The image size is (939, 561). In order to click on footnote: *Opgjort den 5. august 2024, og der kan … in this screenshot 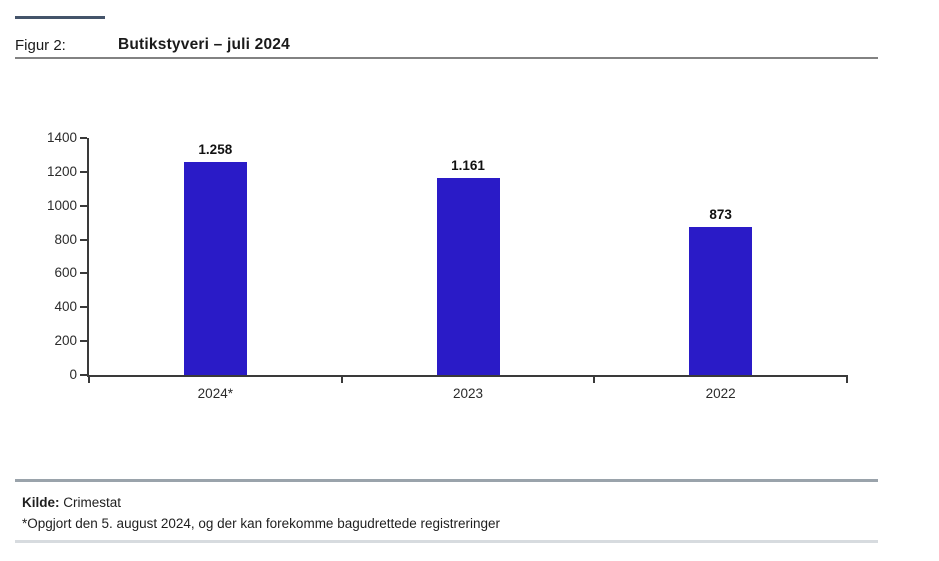, I will do `click(261, 523)`.